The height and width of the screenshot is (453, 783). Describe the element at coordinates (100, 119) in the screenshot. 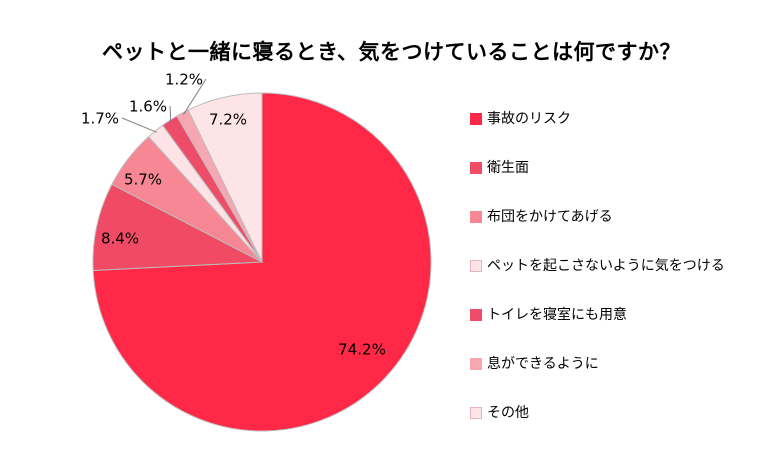

I see `data-label-4: 1.7%` at that location.